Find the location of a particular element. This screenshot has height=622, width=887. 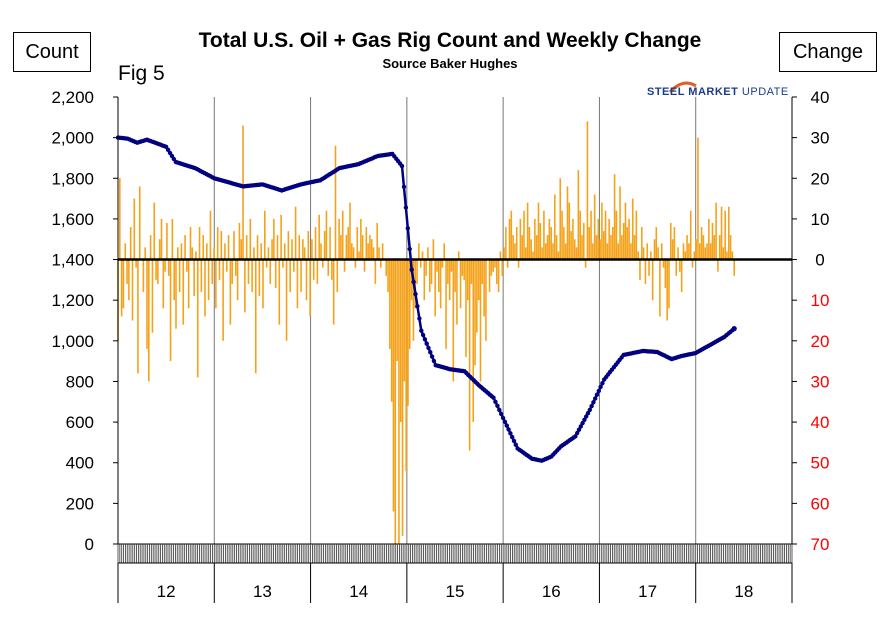

left-tick-label: 1,200 is located at coordinates (72, 300).